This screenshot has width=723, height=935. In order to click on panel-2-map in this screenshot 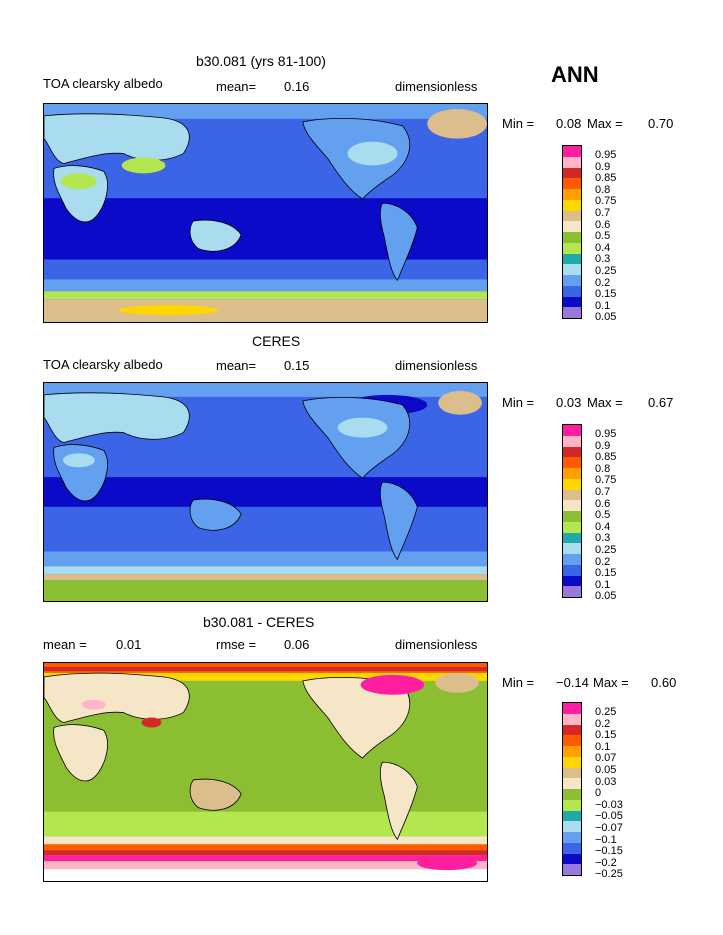, I will do `click(265, 492)`.